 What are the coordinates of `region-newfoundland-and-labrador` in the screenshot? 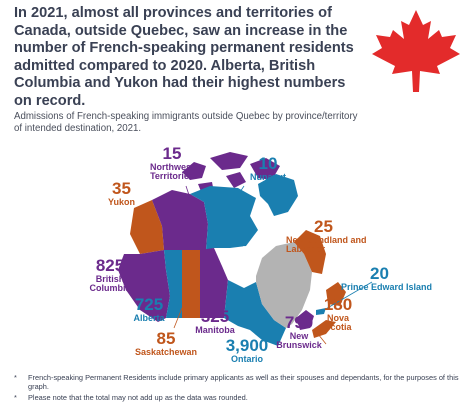 It's located at (320, 268).